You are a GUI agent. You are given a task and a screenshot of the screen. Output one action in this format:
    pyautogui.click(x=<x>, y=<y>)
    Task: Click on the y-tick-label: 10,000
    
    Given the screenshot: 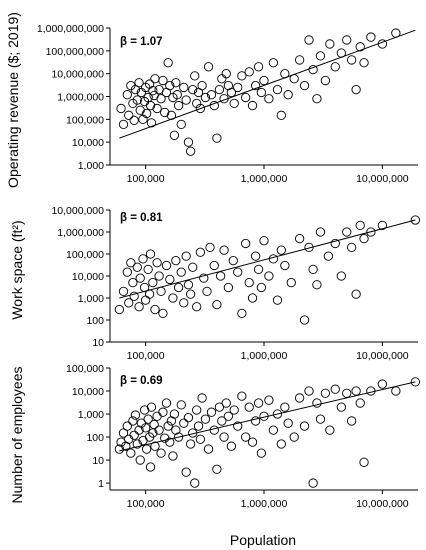 What is the action you would take?
    pyautogui.click(x=88, y=143)
    